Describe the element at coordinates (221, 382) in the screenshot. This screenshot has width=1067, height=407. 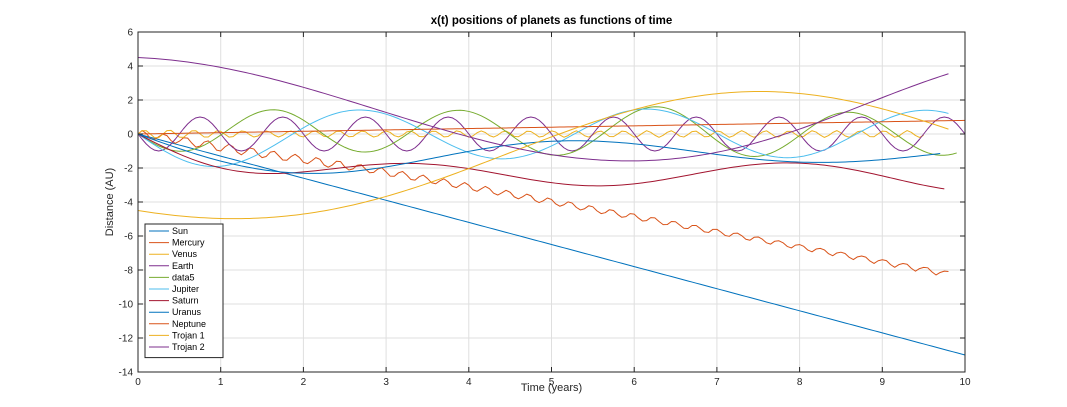
I see `x-tick-label: 1` at that location.